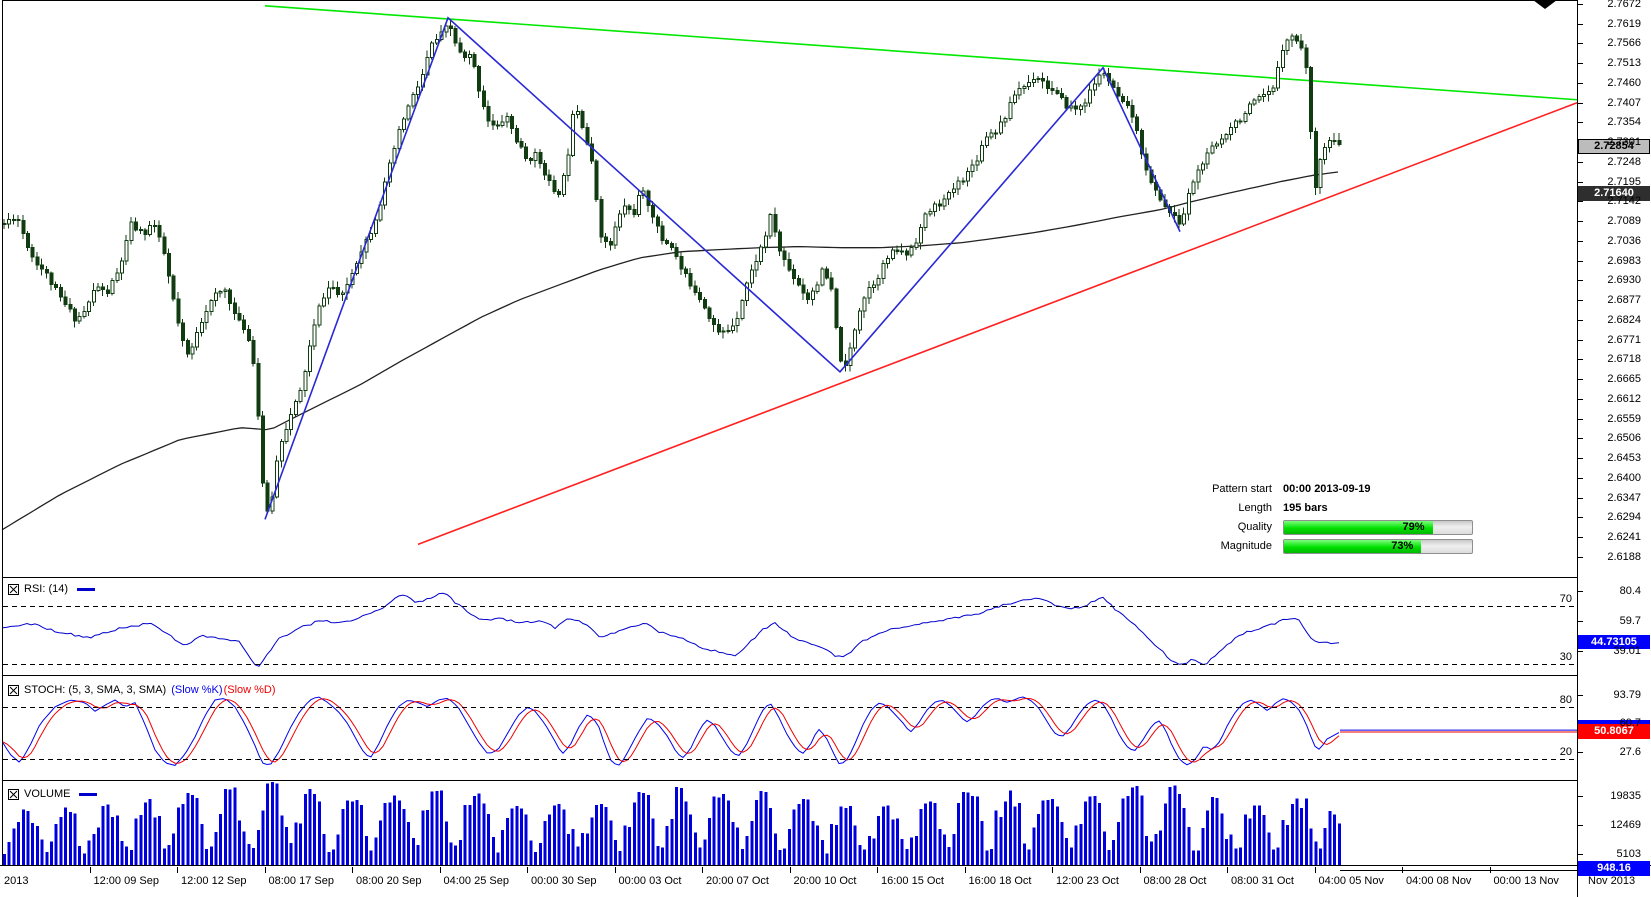 Image resolution: width=1651 pixels, height=897 pixels. Describe the element at coordinates (1624, 142) in the screenshot. I see `price-tick-label: 2.7301` at that location.